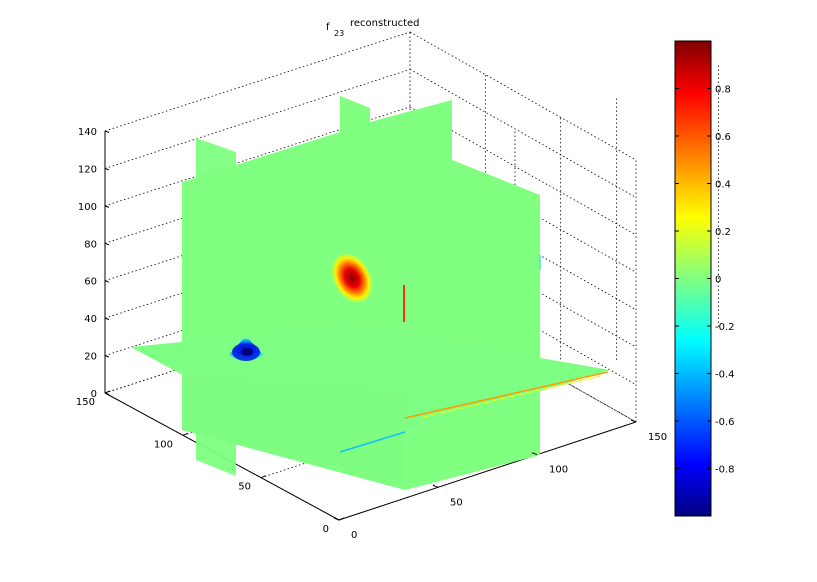 The width and height of the screenshot is (817, 582). I want to click on colorbar-ticks: -0.8 -0.6 -0.4 -0.2 0 0.2 0.4 0.6 0.8, so click(705, 280).